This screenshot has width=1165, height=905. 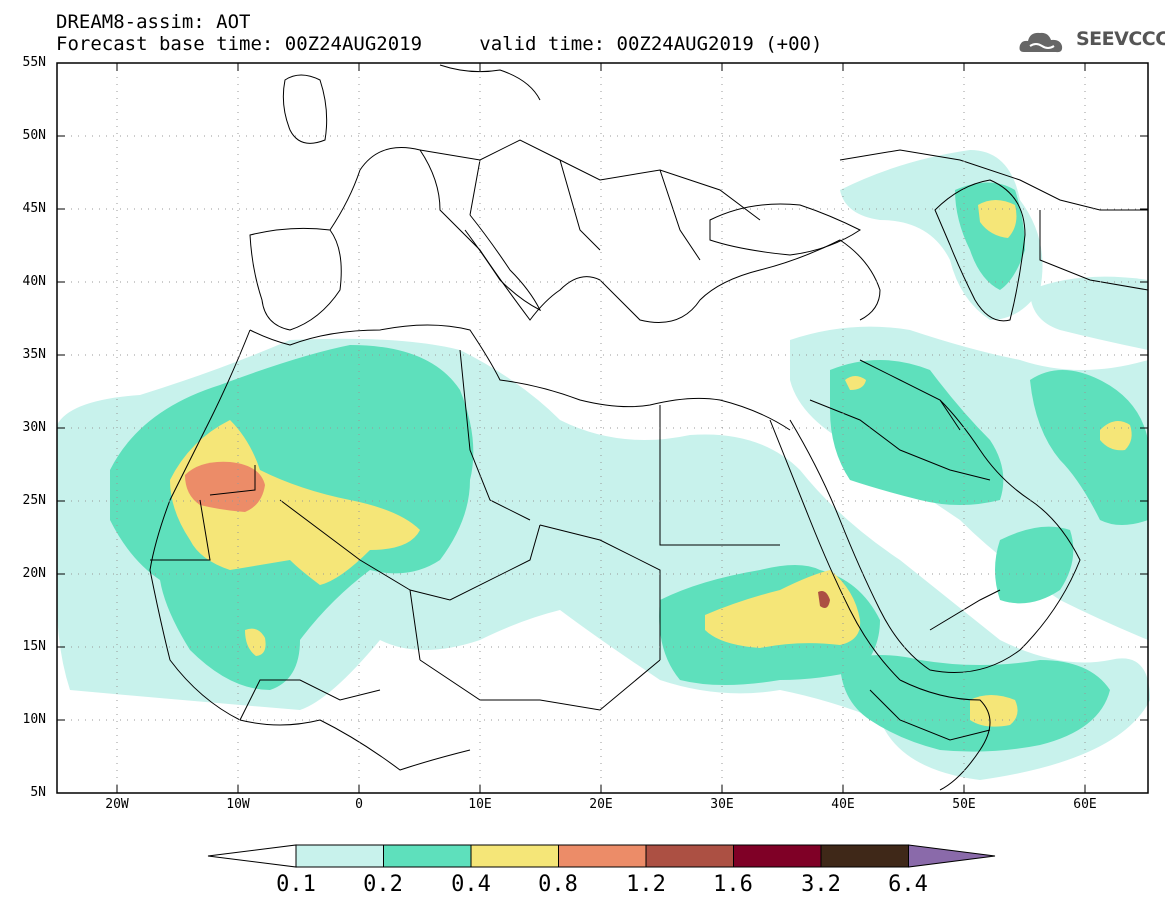 What do you see at coordinates (26, 573) in the screenshot?
I see `lat-label-20n: 20N` at bounding box center [26, 573].